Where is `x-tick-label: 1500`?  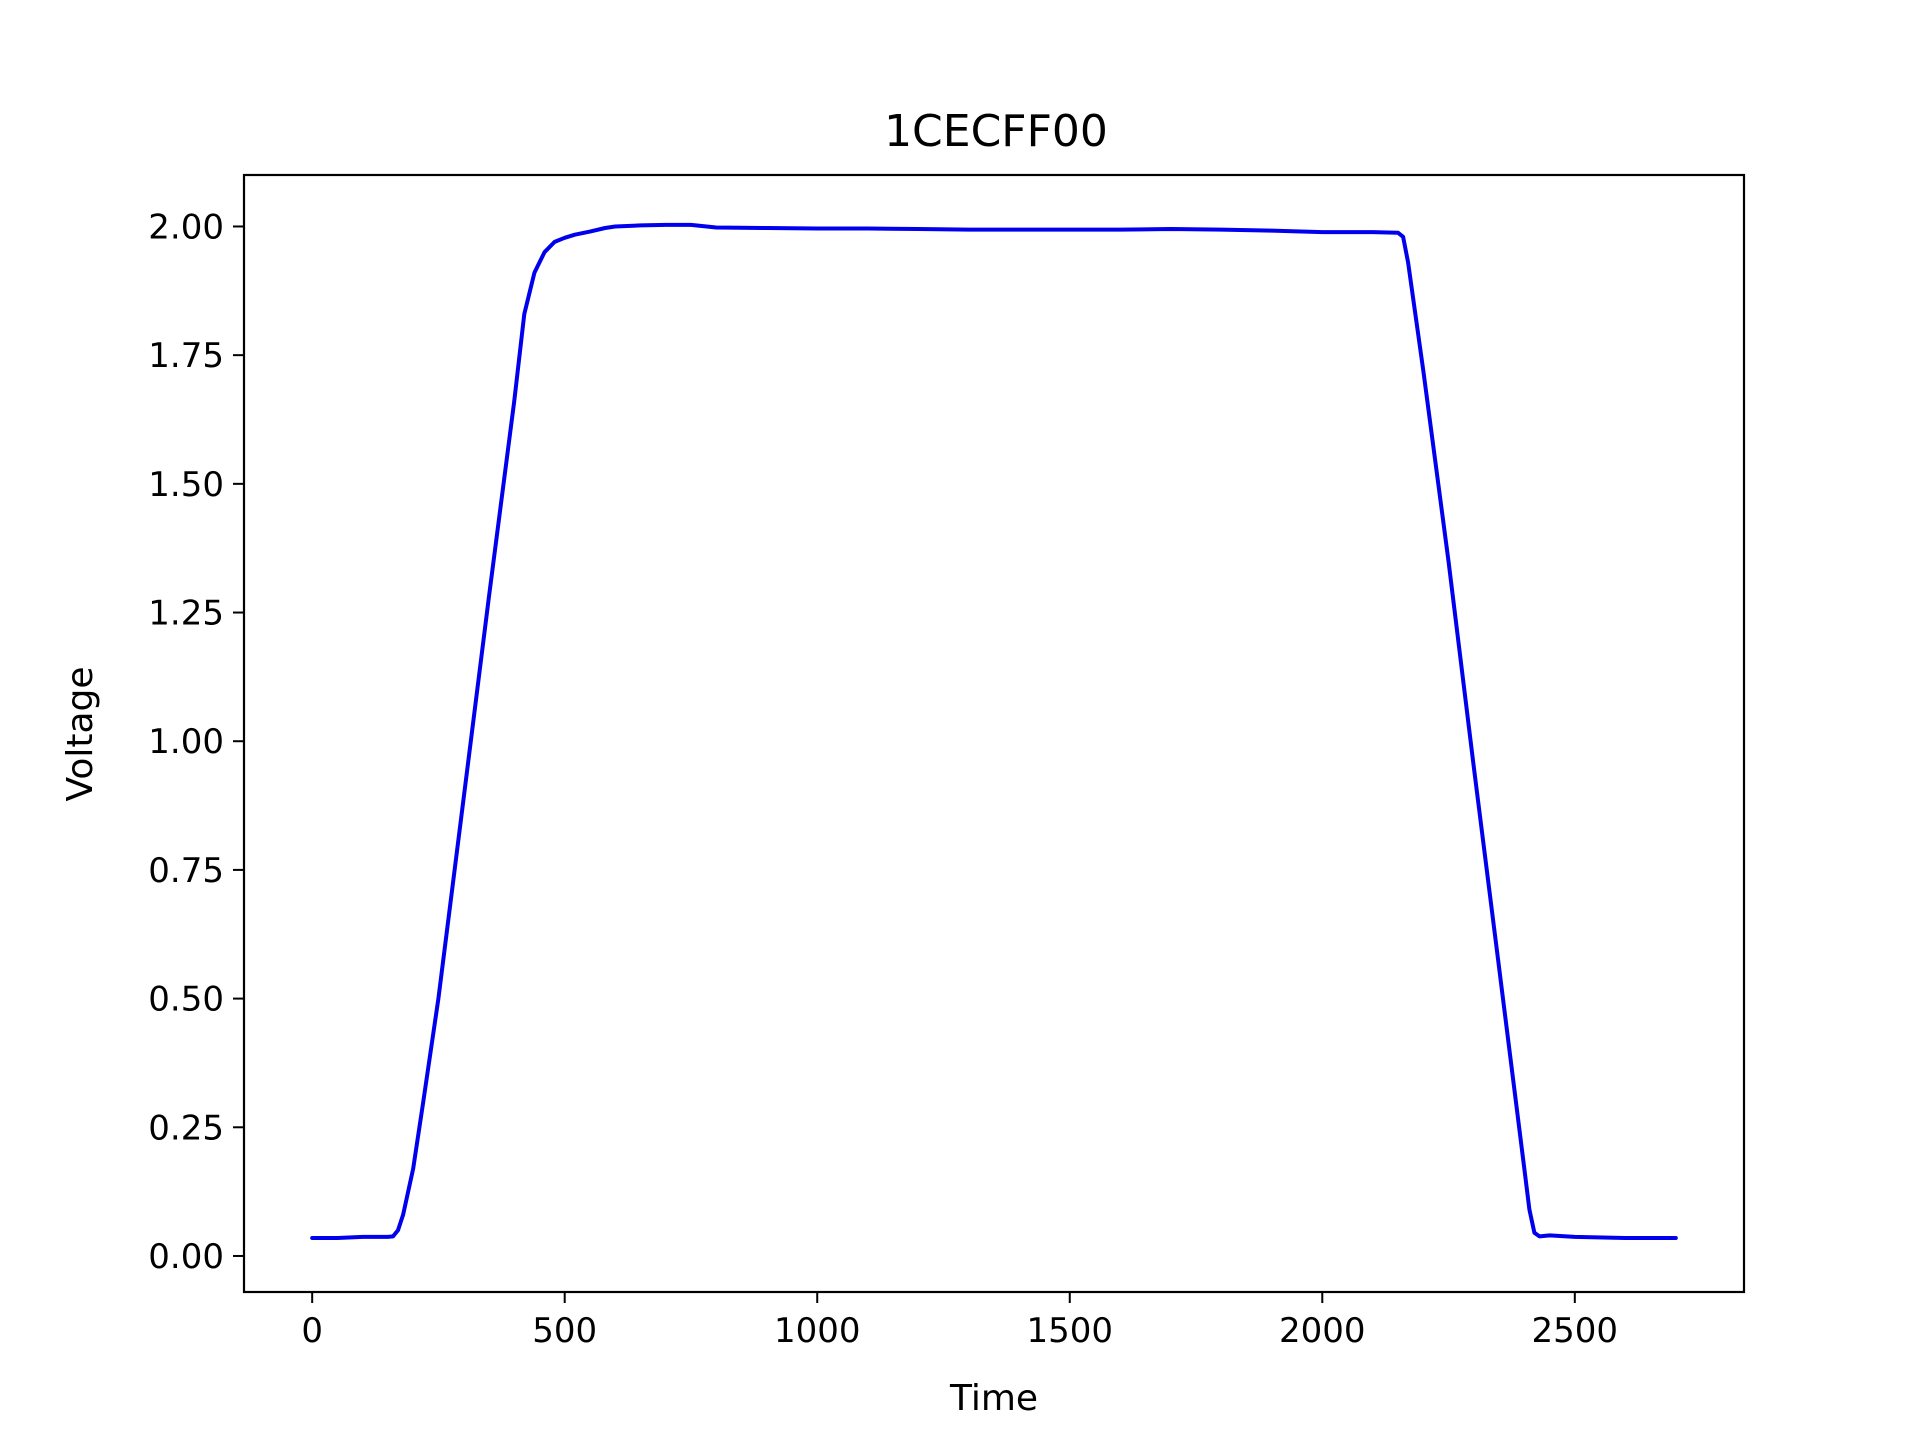
x-tick-label: 1500 is located at coordinates (1069, 1331).